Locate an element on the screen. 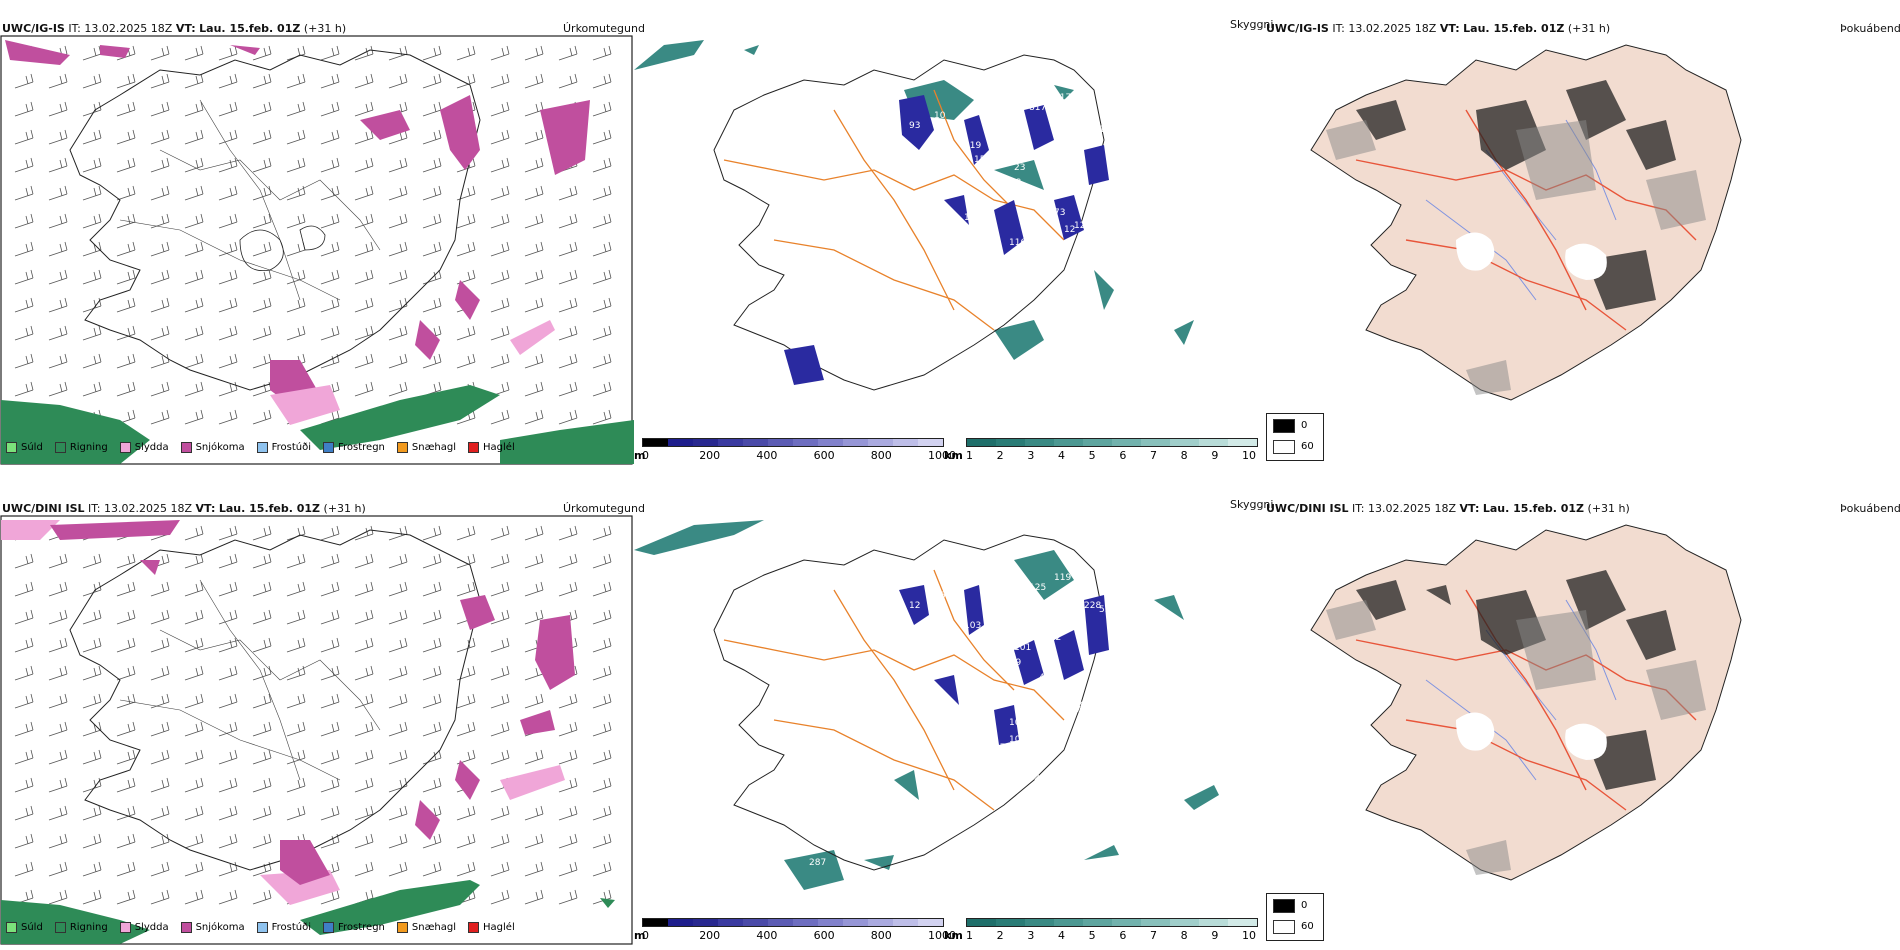 The width and height of the screenshot is (1900, 950). visibility-label: 483 is located at coordinates (792, 848).